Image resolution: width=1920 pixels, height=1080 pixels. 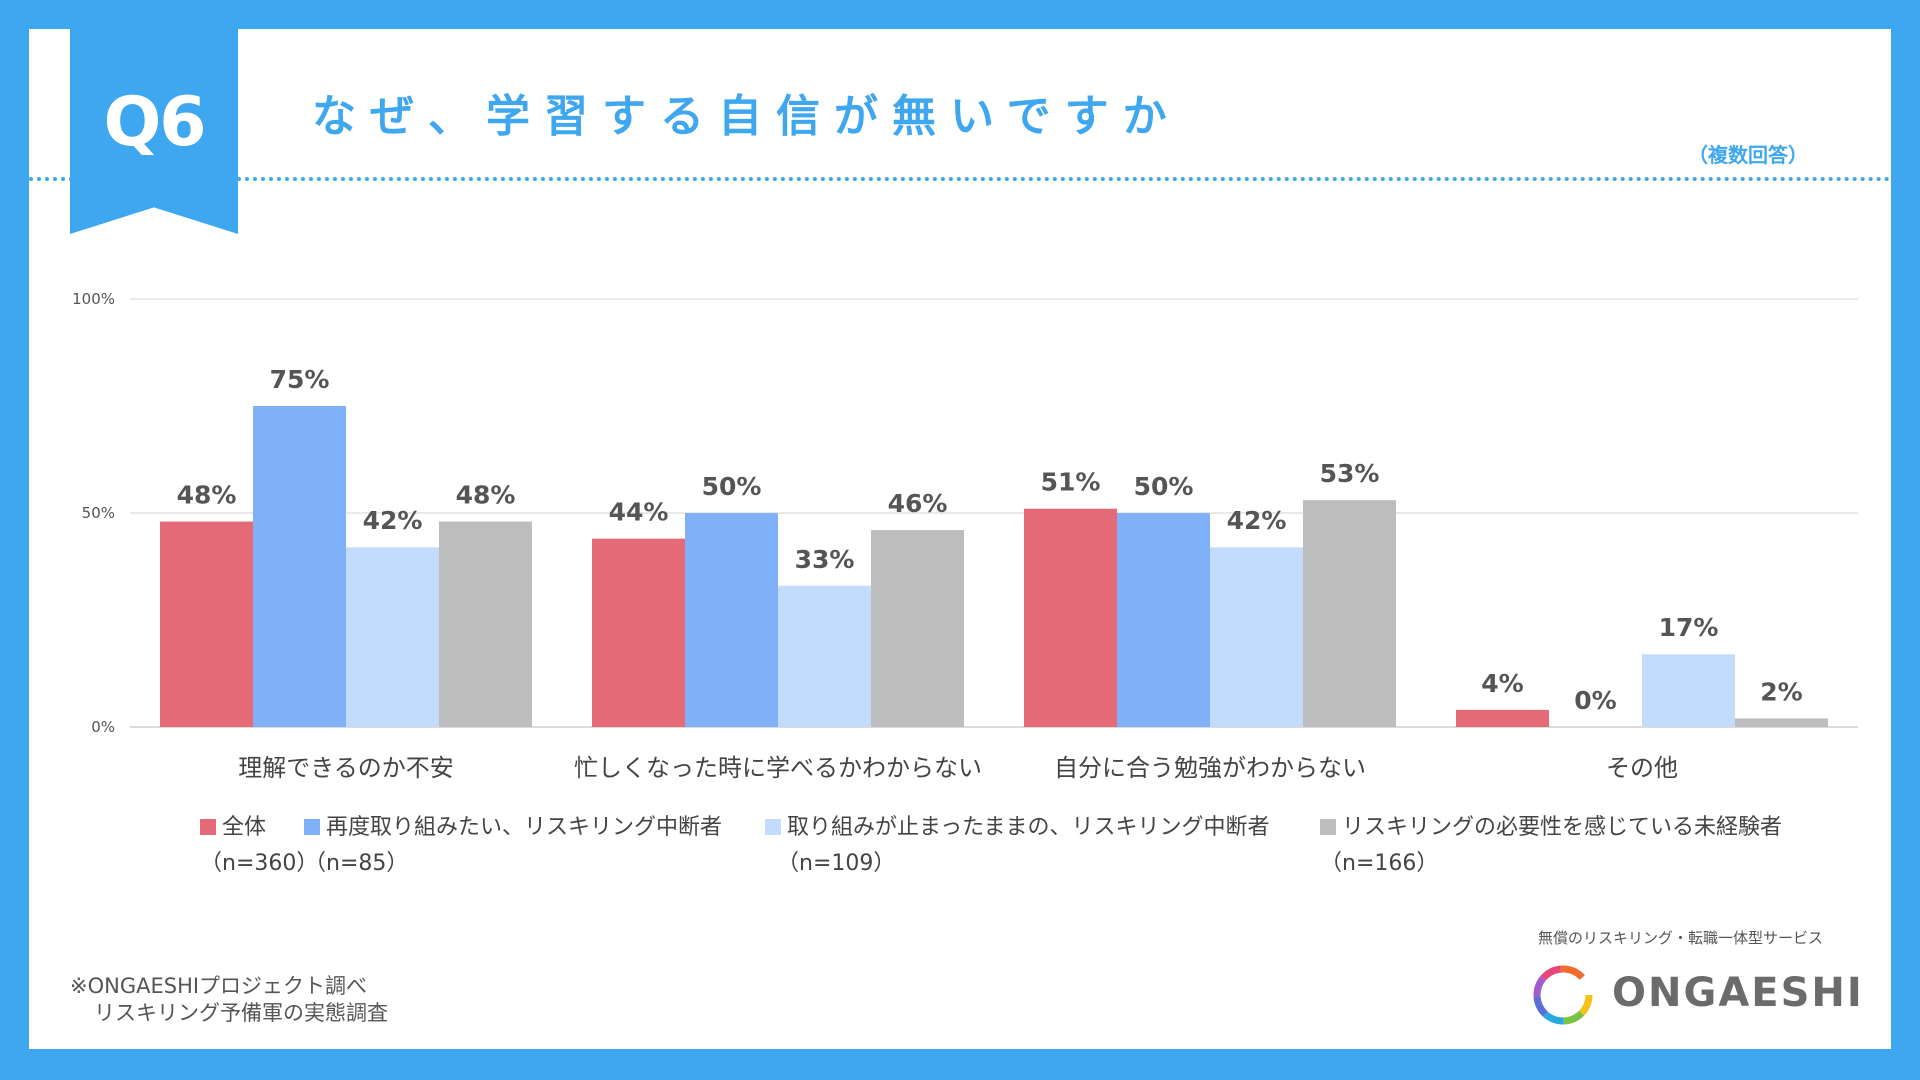 What do you see at coordinates (1563, 995) in the screenshot?
I see `ongaeshi-logo-icon` at bounding box center [1563, 995].